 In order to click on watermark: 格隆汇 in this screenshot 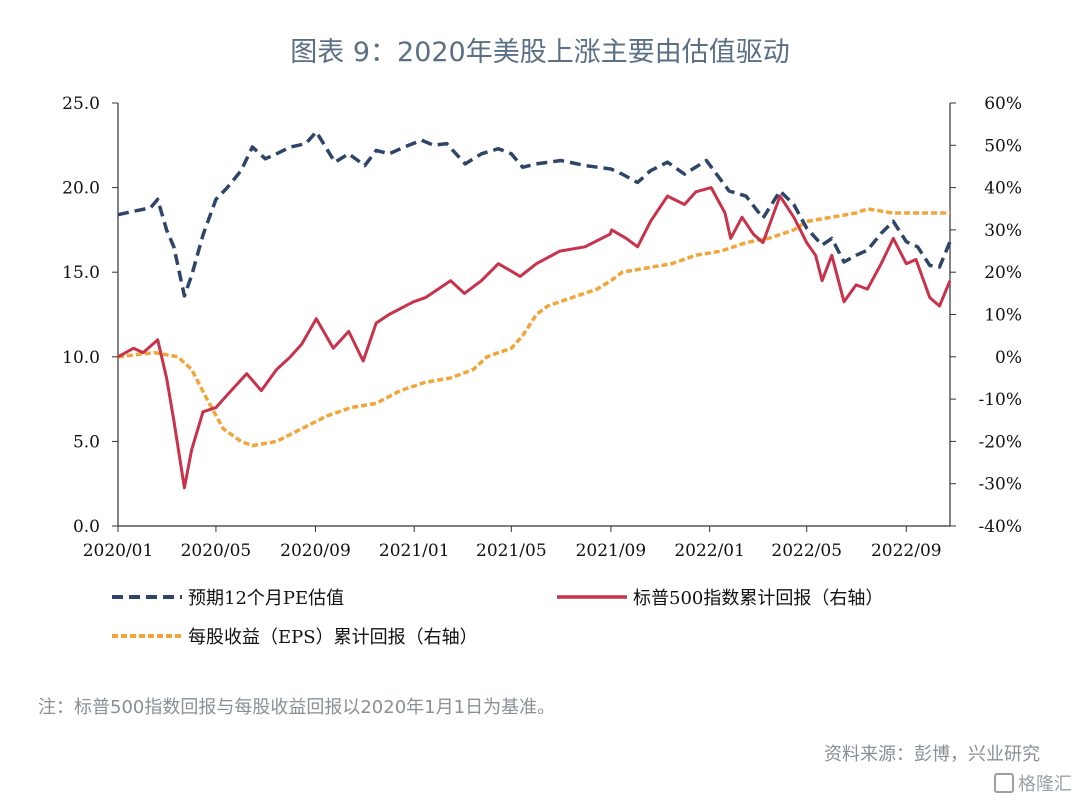, I will do `click(1033, 783)`.